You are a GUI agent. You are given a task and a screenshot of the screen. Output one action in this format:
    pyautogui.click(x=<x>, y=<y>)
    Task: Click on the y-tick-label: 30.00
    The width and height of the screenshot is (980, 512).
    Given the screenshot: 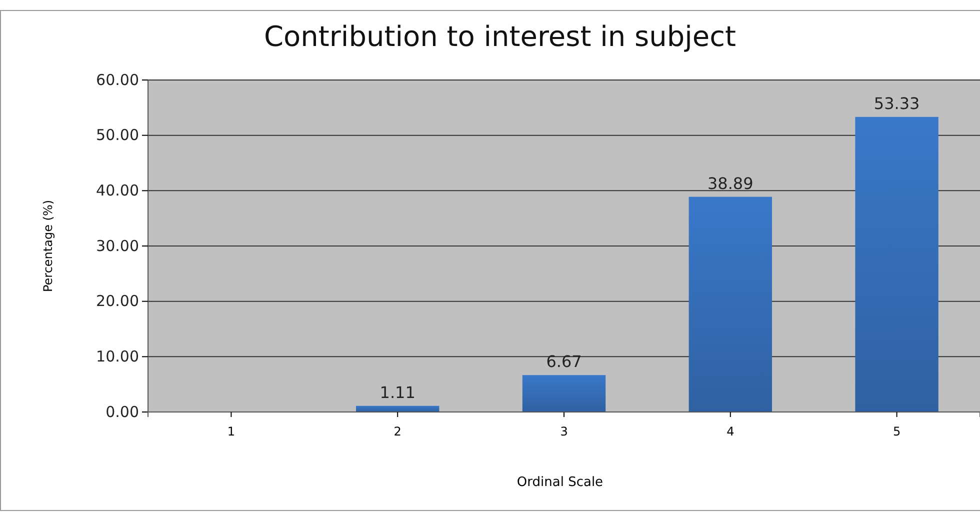 What is the action you would take?
    pyautogui.click(x=117, y=245)
    